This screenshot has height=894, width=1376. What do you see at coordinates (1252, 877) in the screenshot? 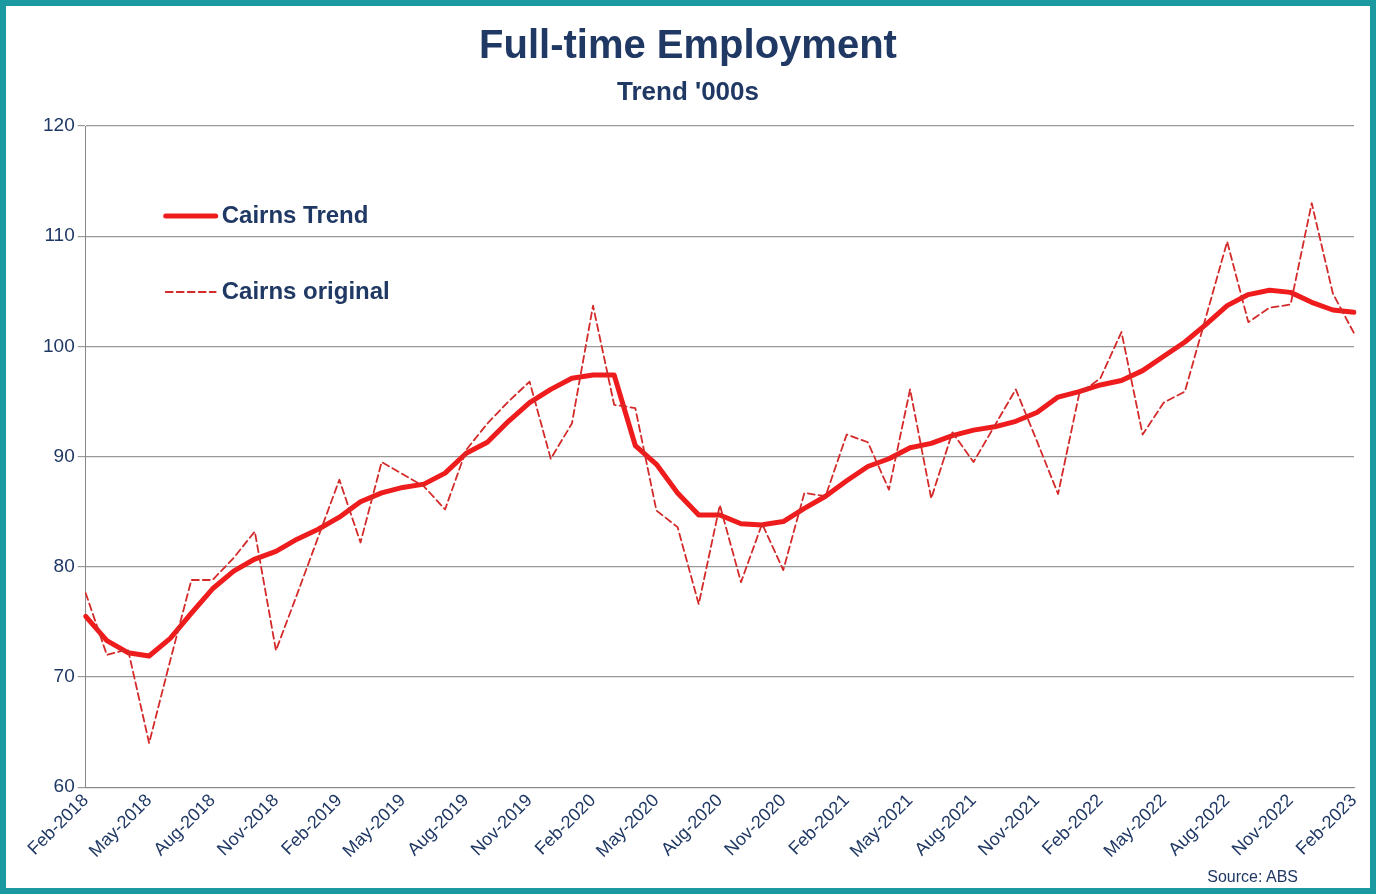
I see `source-note: Source: ABS` at bounding box center [1252, 877].